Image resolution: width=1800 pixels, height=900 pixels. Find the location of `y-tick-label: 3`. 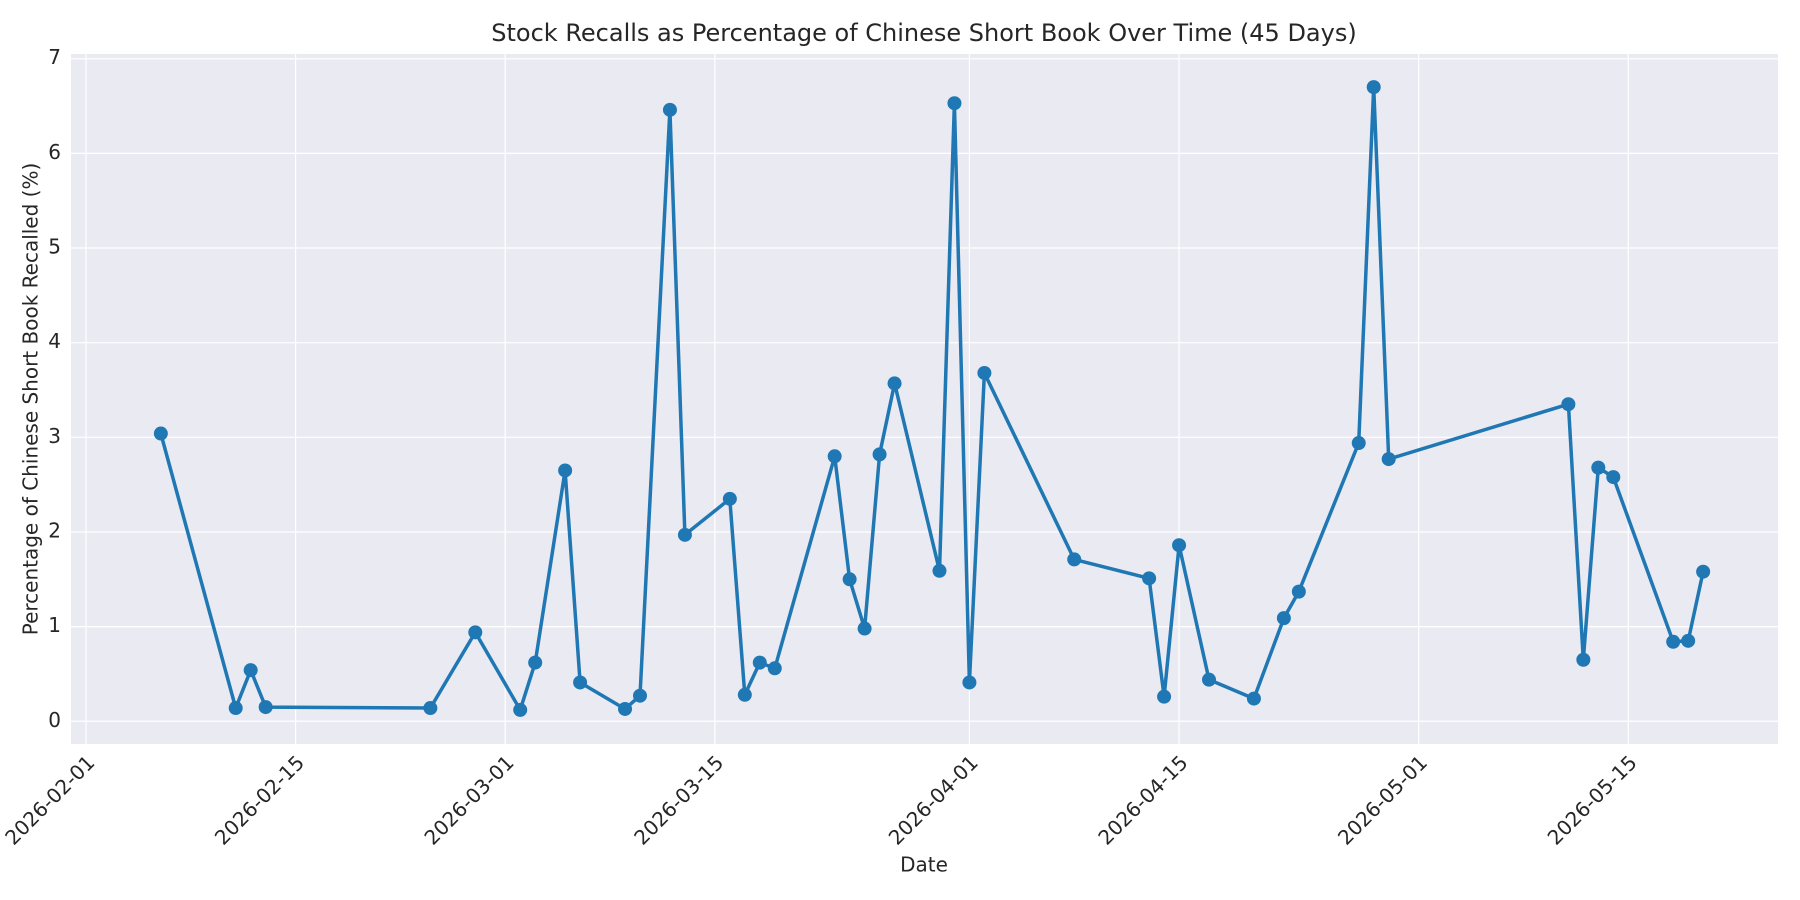

y-tick-label: 3 is located at coordinates (54, 436).